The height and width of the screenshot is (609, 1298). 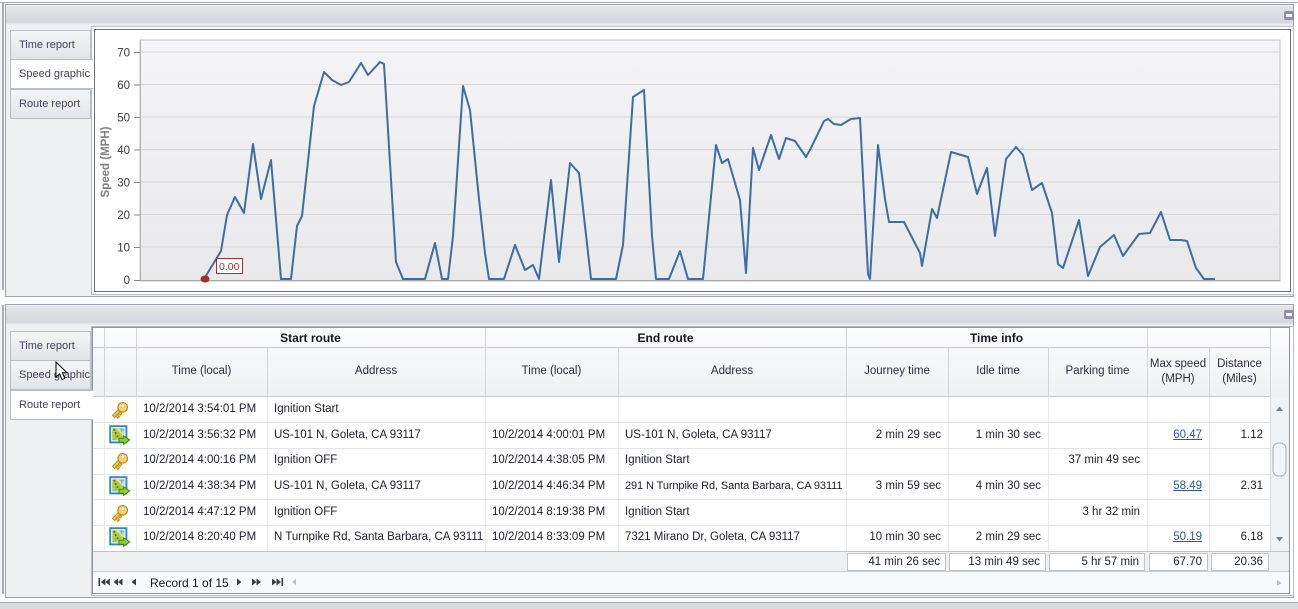 I want to click on svg-text: 70, so click(x=123, y=54).